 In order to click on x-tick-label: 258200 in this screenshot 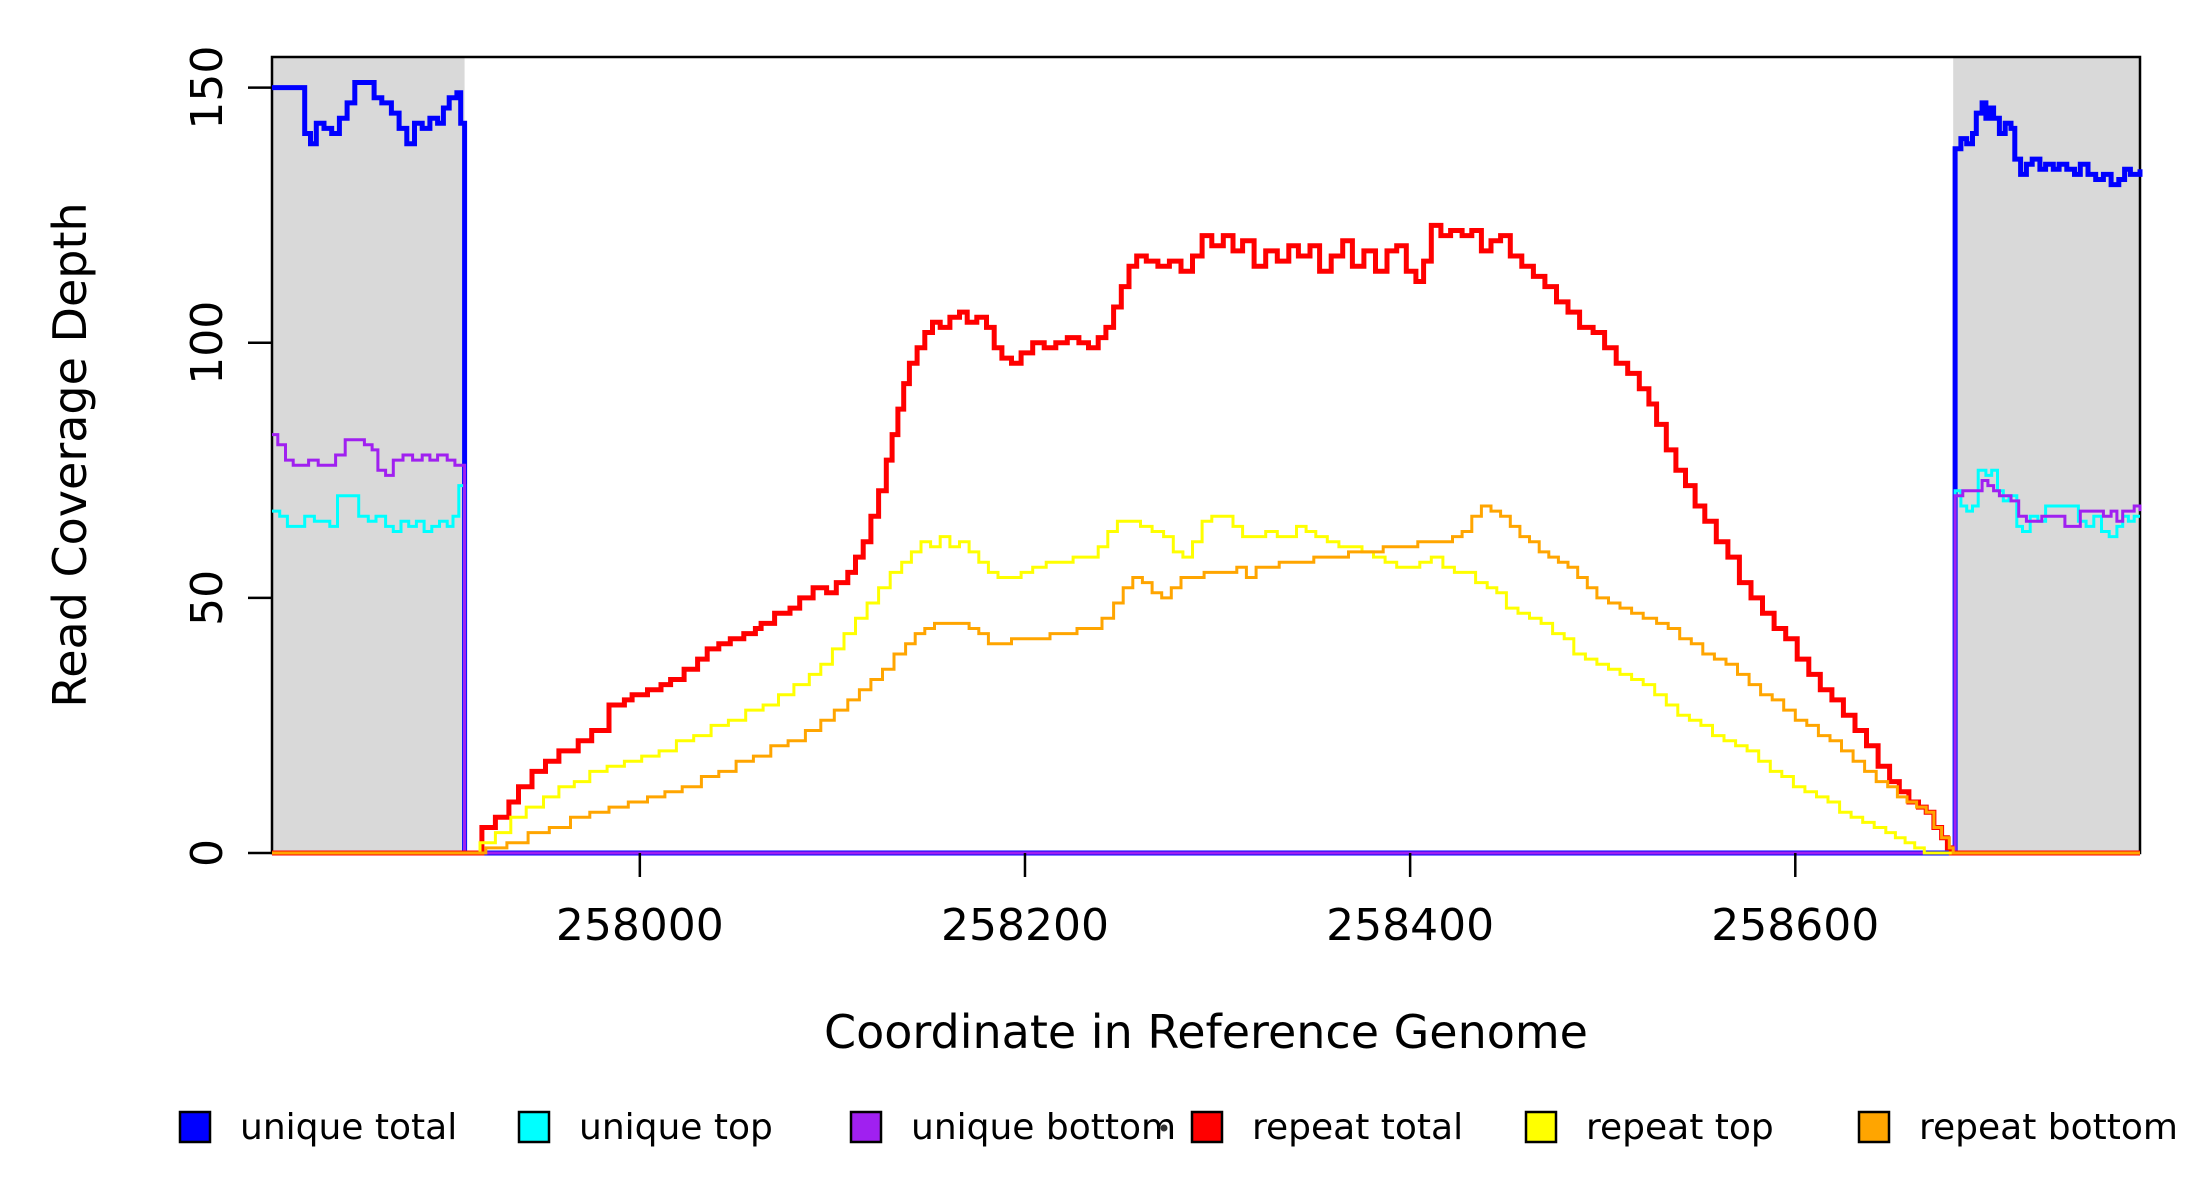, I will do `click(1025, 925)`.